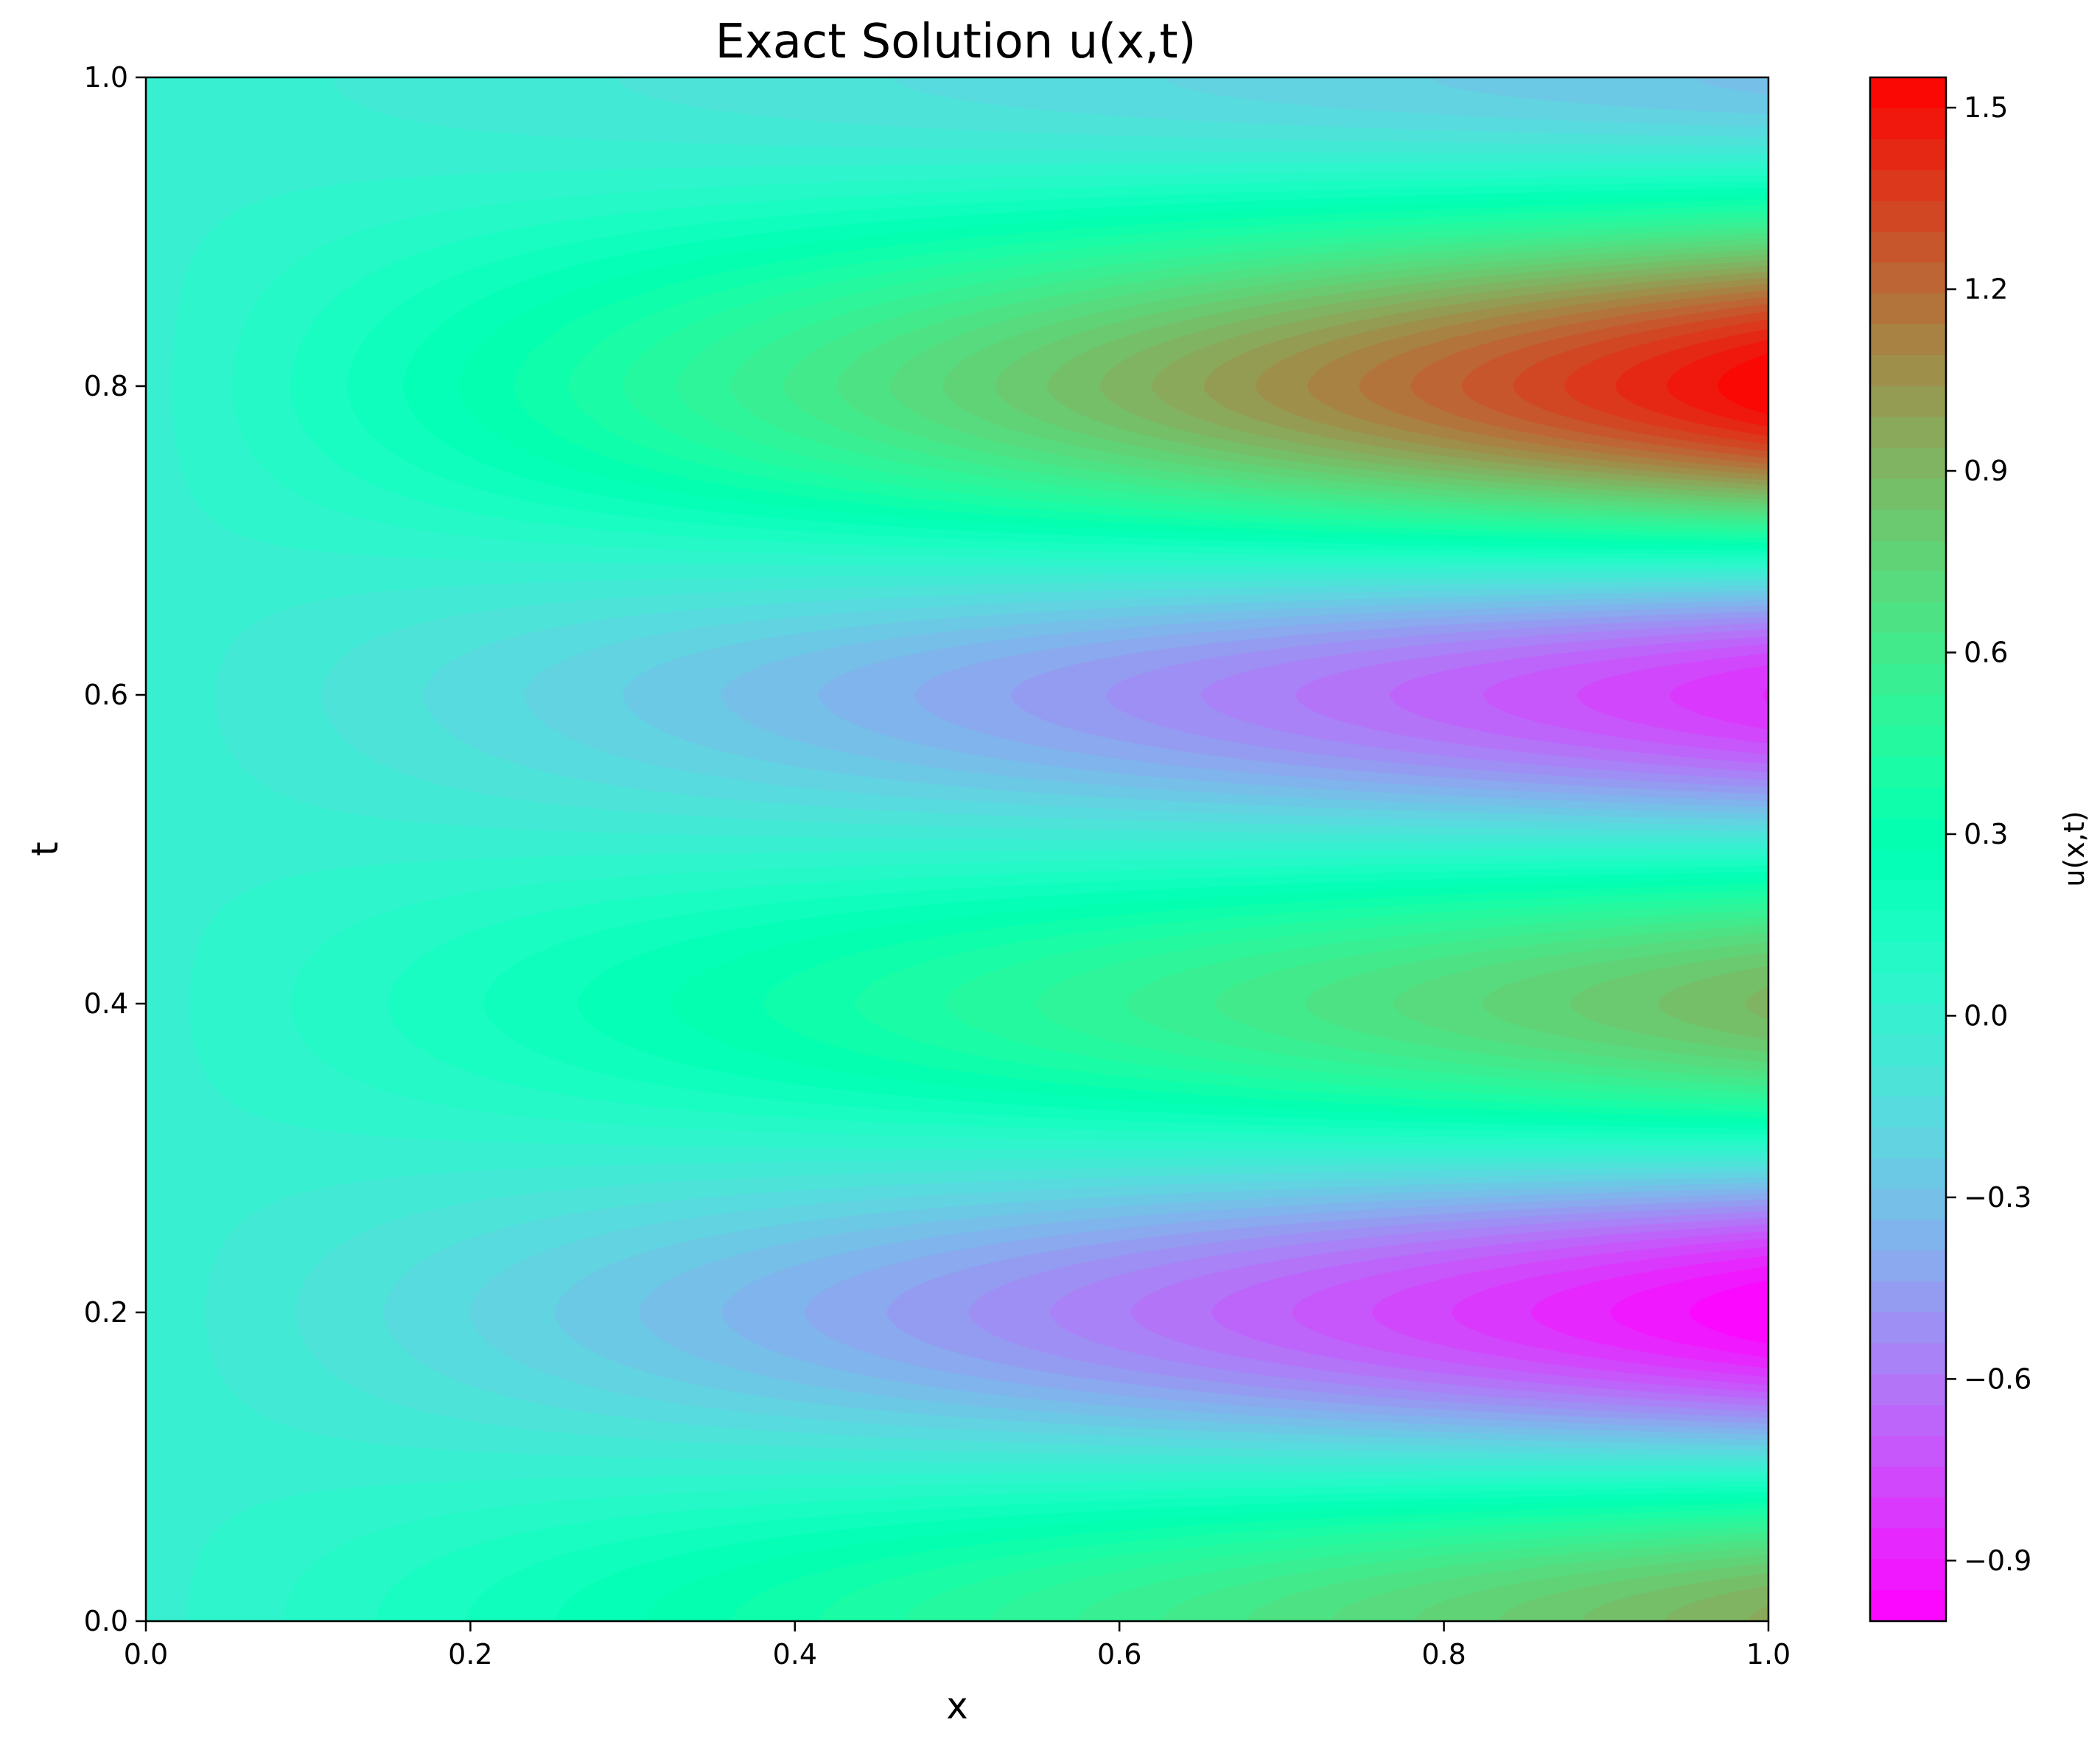 The width and height of the screenshot is (2100, 1742). What do you see at coordinates (1997, 1561) in the screenshot?
I see `colorbar-tick-label: −0.9` at bounding box center [1997, 1561].